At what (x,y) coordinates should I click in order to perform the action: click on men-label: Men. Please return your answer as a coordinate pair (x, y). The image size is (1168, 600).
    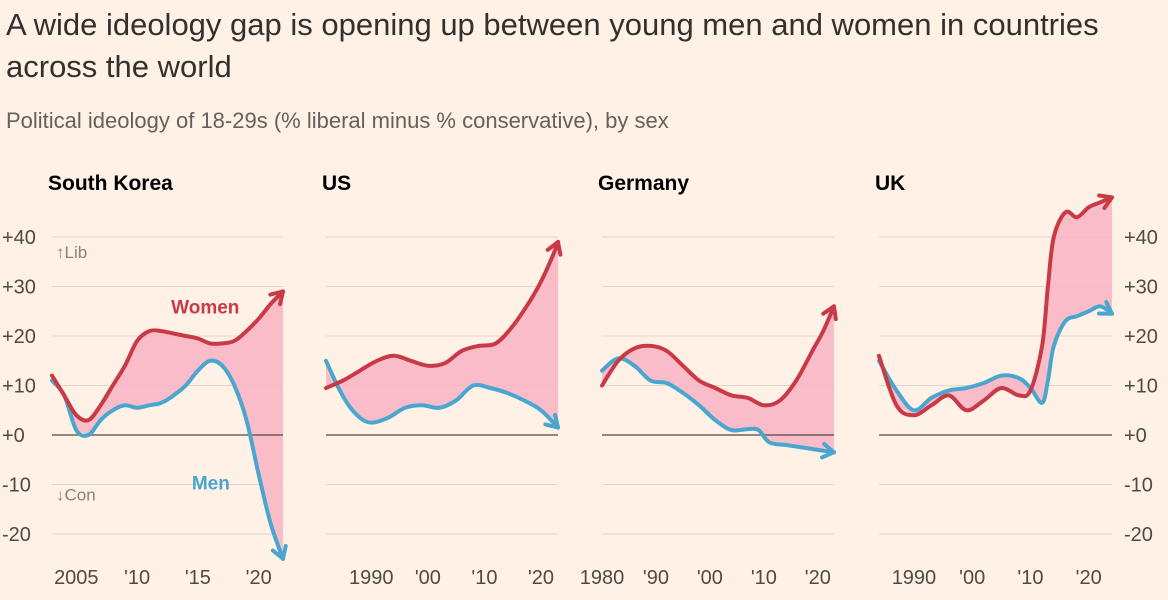
    Looking at the image, I should click on (211, 483).